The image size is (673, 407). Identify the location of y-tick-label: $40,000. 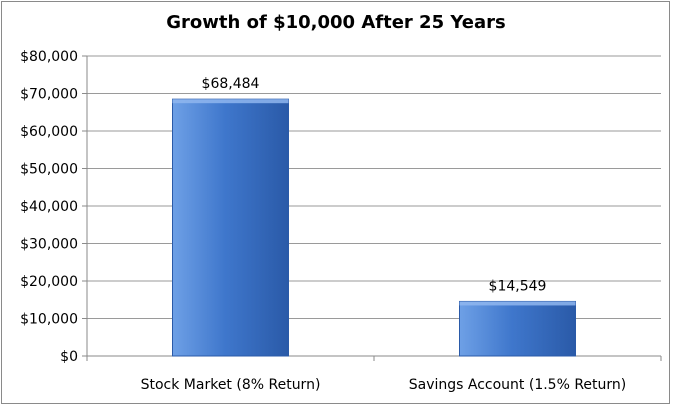
(49, 207).